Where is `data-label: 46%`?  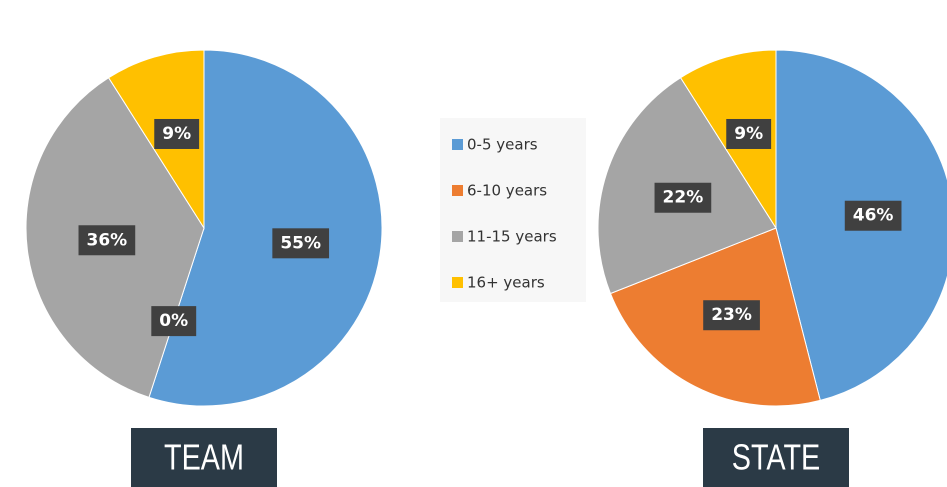
data-label: 46% is located at coordinates (873, 216).